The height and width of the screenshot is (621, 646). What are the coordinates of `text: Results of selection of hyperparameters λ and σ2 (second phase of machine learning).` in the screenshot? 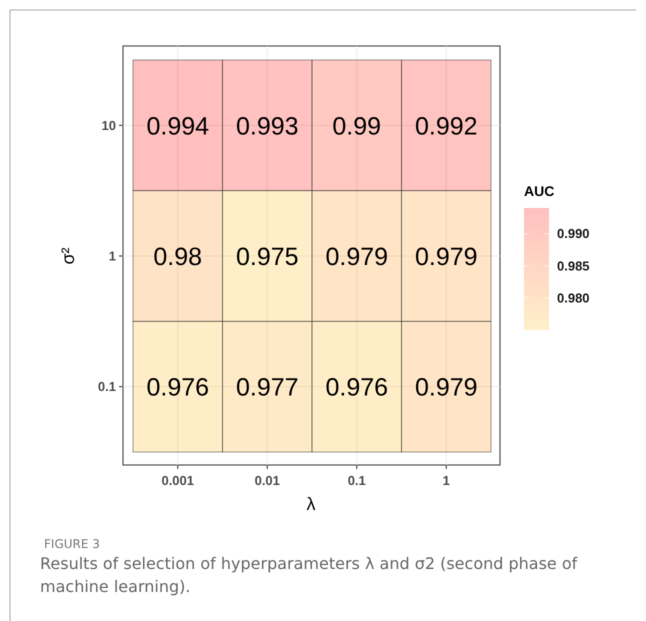 It's located at (309, 575).